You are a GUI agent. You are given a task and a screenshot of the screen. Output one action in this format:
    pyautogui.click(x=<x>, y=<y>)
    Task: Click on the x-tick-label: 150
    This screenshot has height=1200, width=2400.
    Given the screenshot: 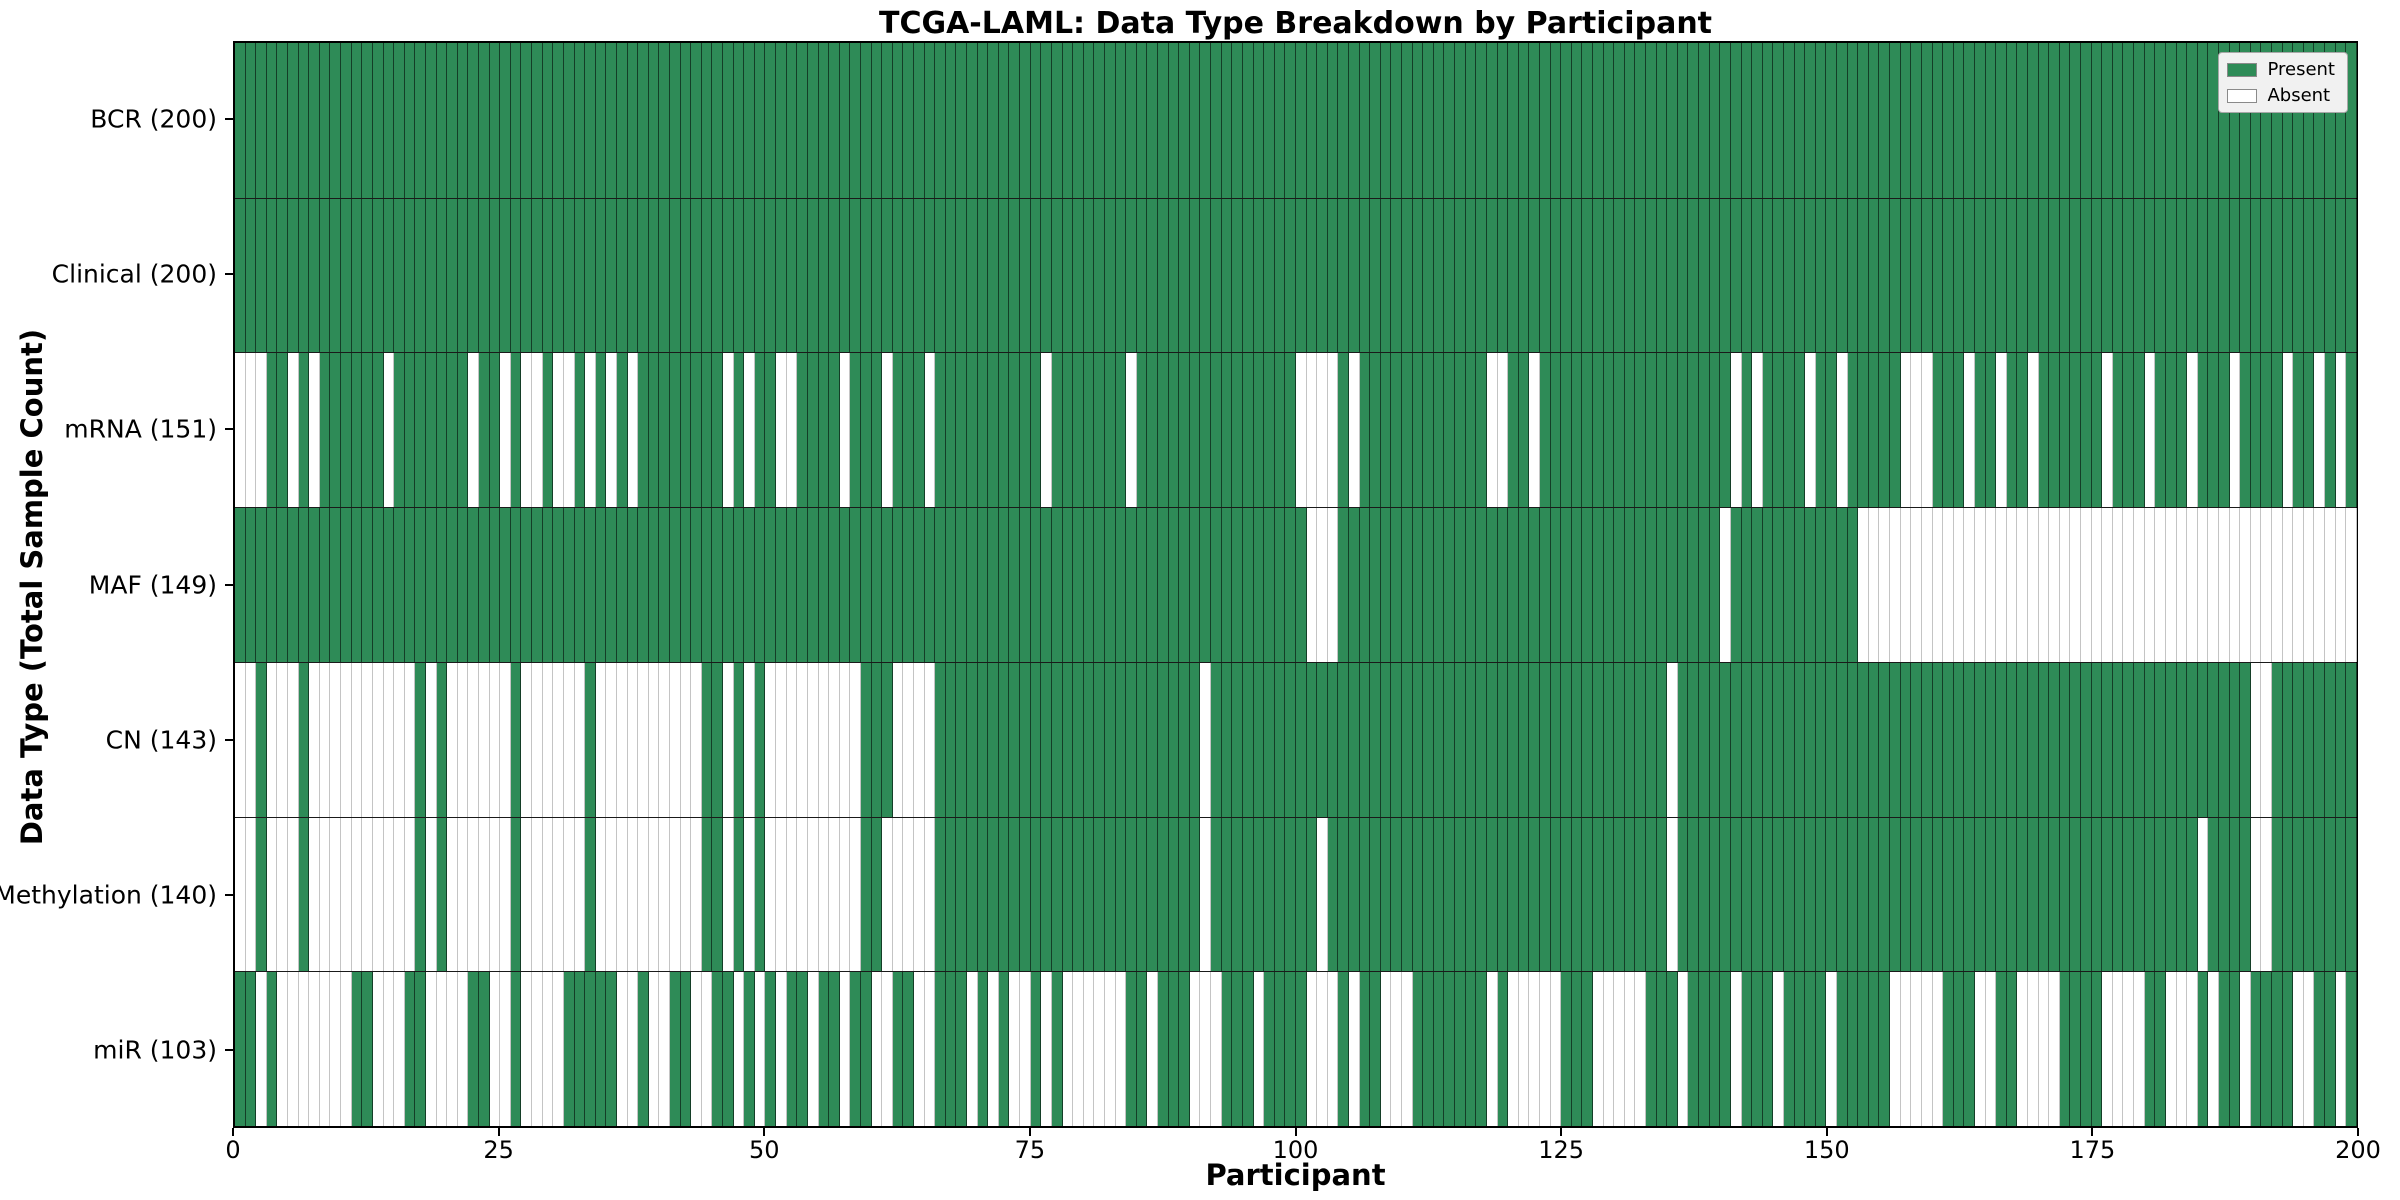 What is the action you would take?
    pyautogui.click(x=1826, y=1150)
    